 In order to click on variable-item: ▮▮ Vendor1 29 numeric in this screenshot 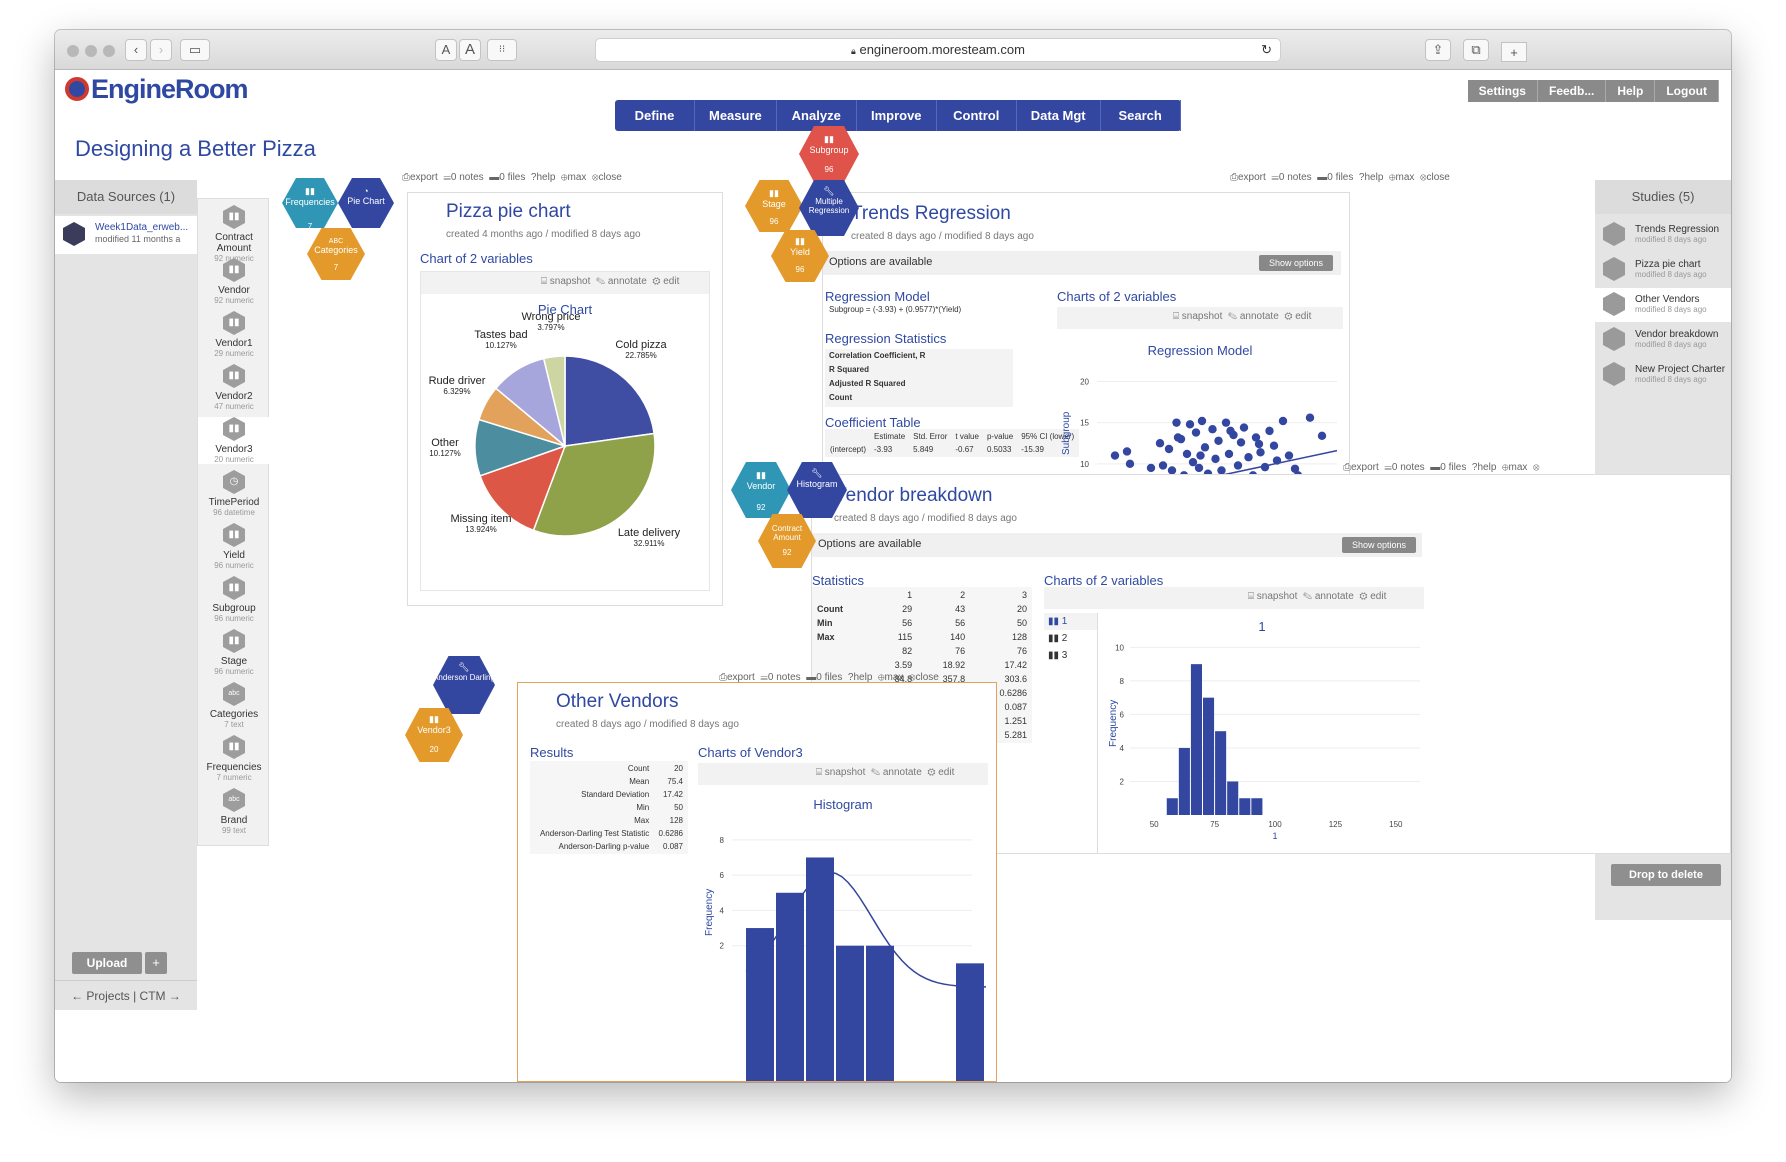, I will do `click(234, 334)`.